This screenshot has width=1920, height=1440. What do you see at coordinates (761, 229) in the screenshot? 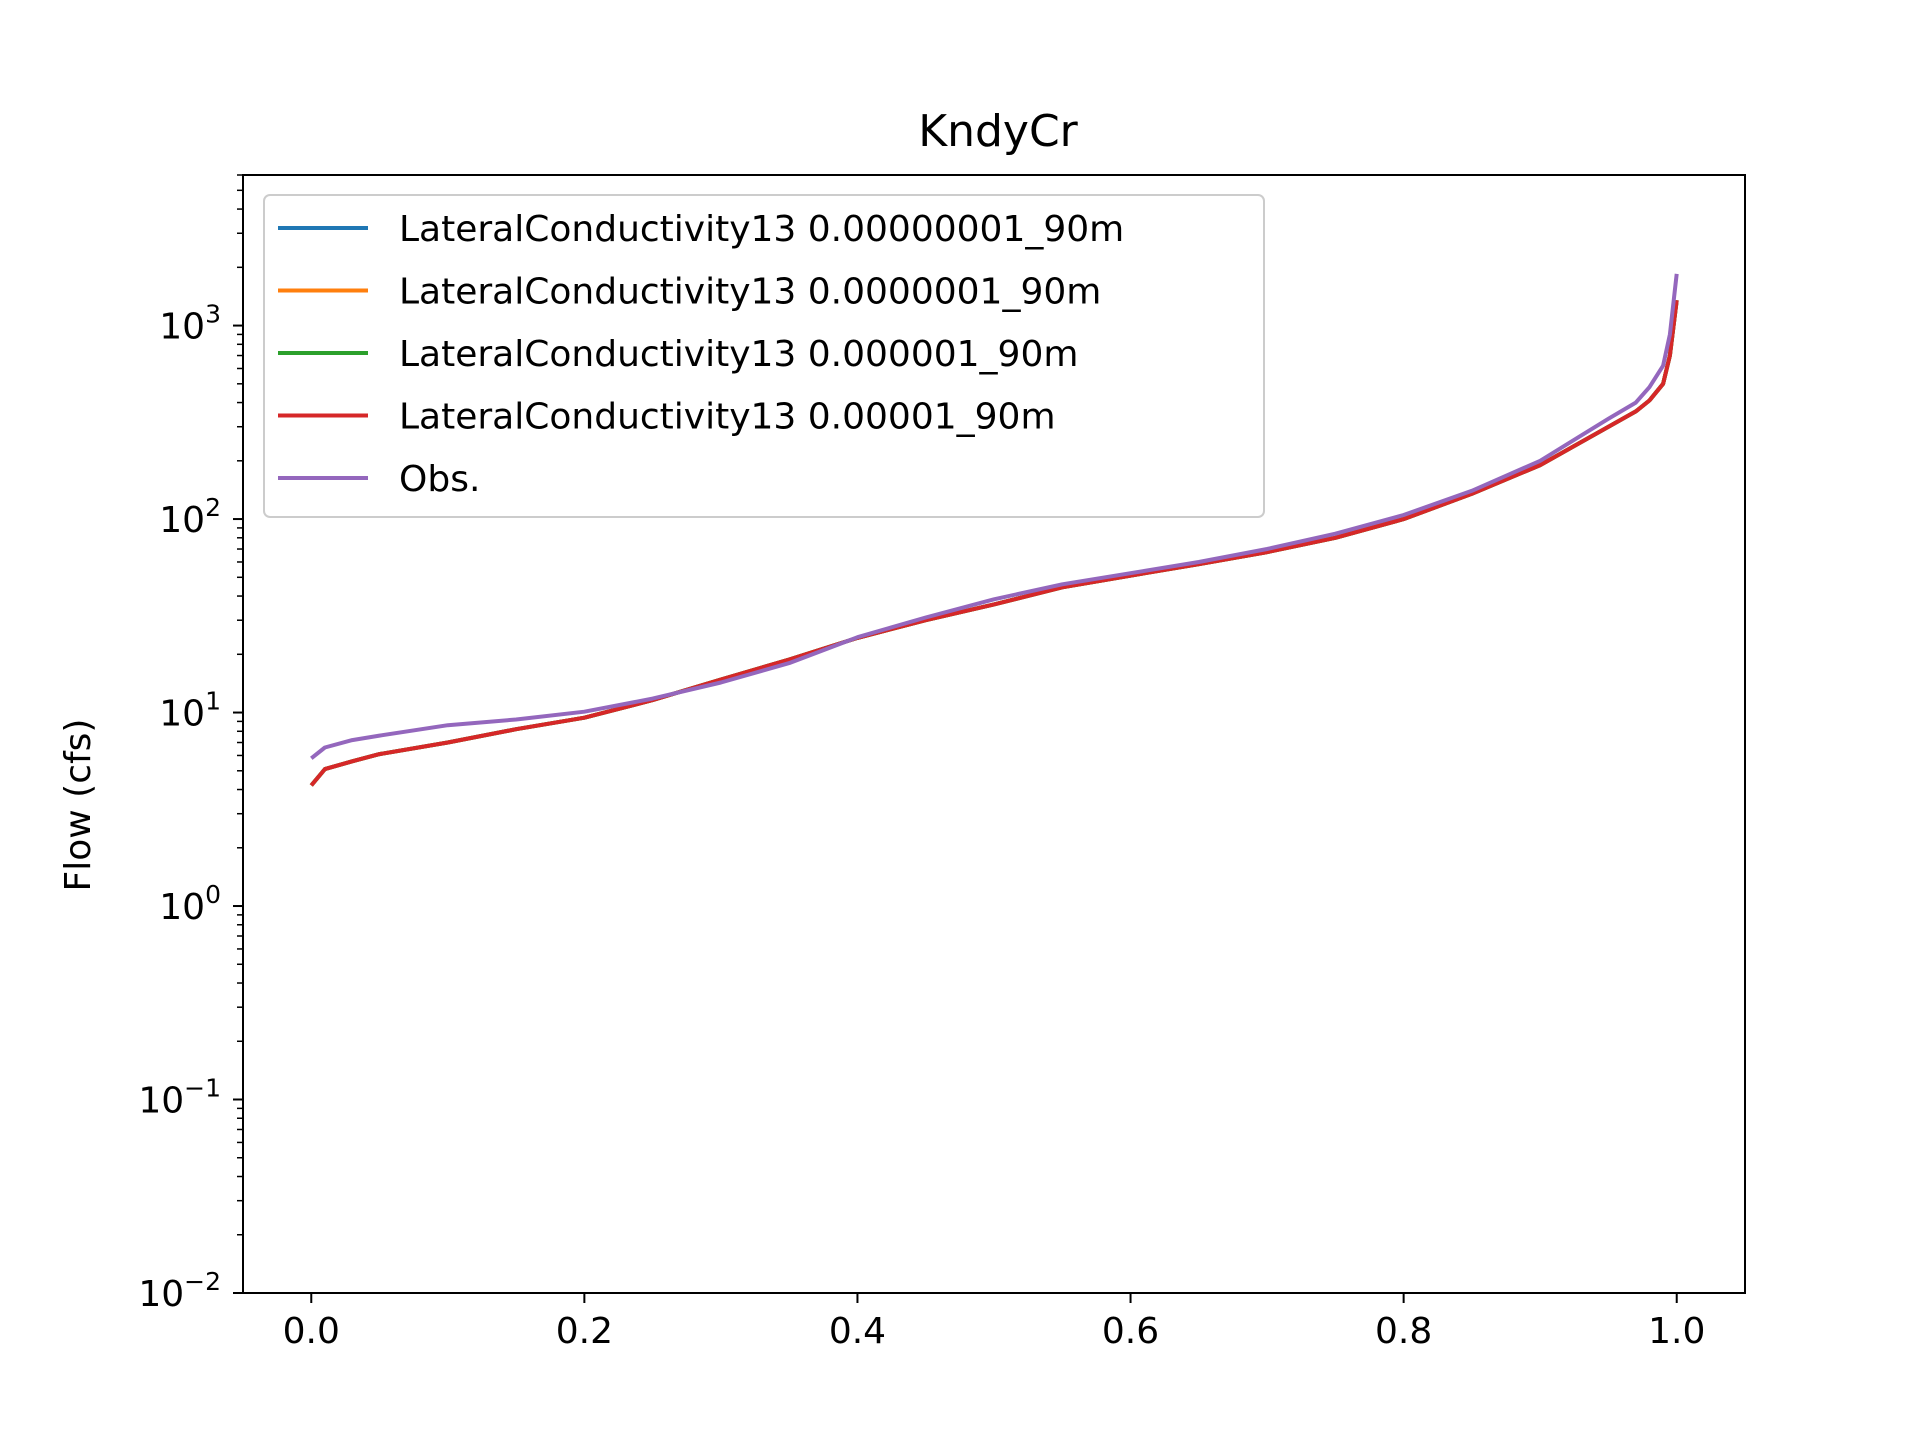
I see `legend-label-1: LateralConductivity13 0.00000001_90m` at bounding box center [761, 229].